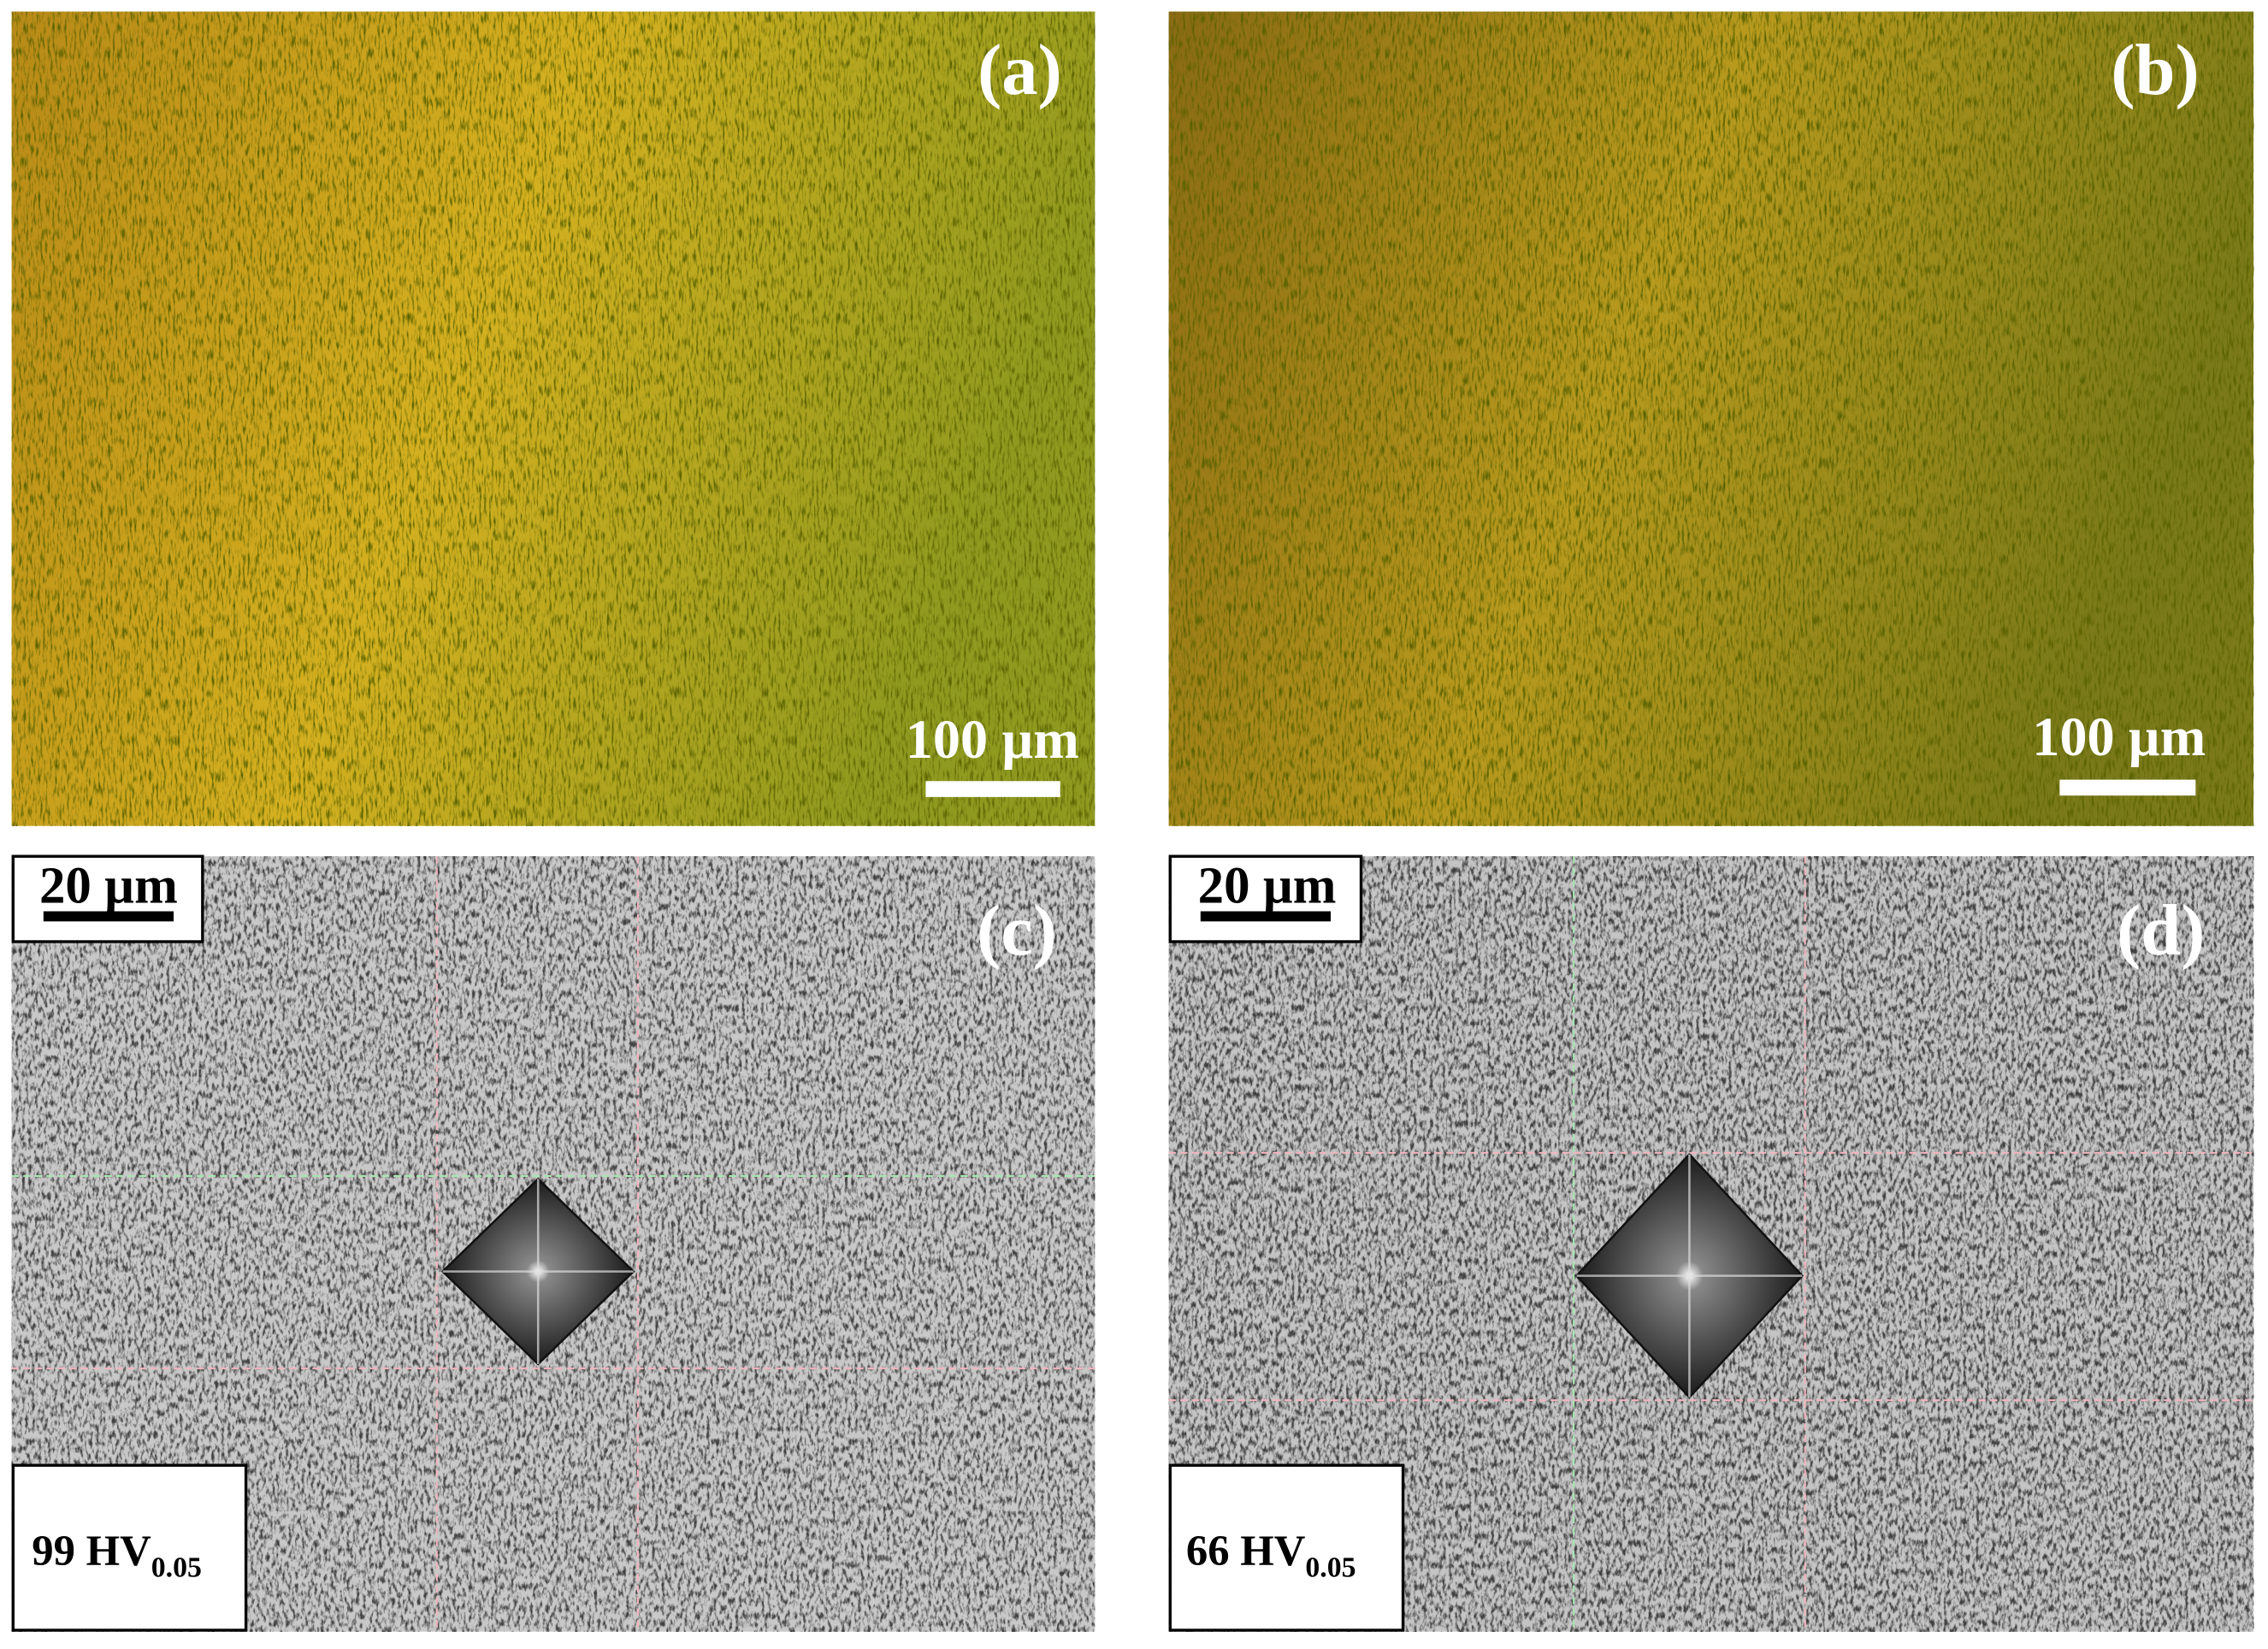 Image resolution: width=2268 pixels, height=1649 pixels. I want to click on hardness: 66 HV0.05, so click(1271, 1555).